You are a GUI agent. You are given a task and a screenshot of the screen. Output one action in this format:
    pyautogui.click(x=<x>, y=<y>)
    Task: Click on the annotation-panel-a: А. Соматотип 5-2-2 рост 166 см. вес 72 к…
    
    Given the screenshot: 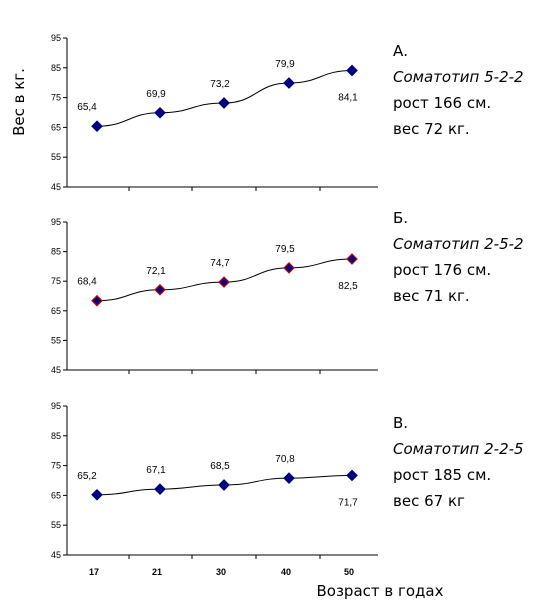 What is the action you would take?
    pyautogui.click(x=458, y=90)
    